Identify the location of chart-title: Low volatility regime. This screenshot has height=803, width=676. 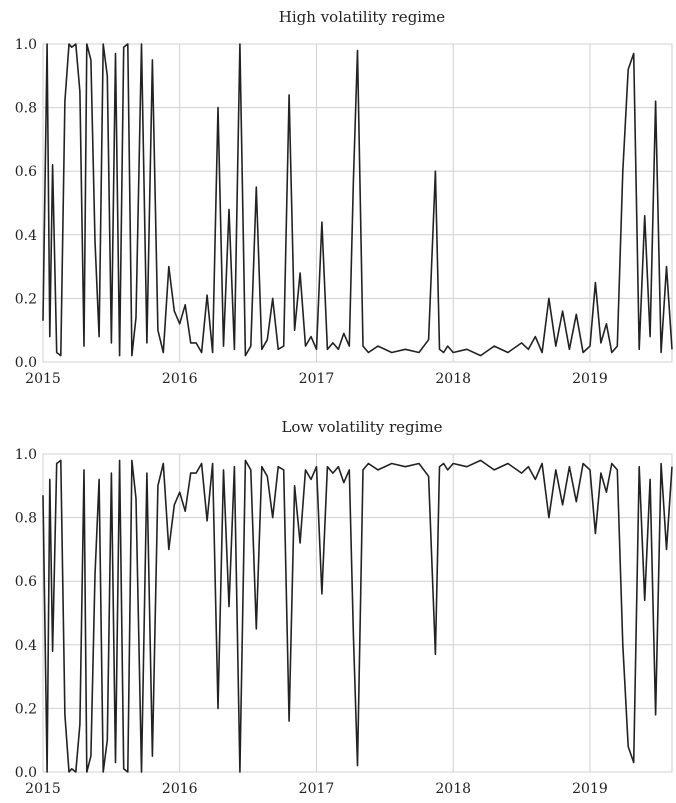
(361, 427).